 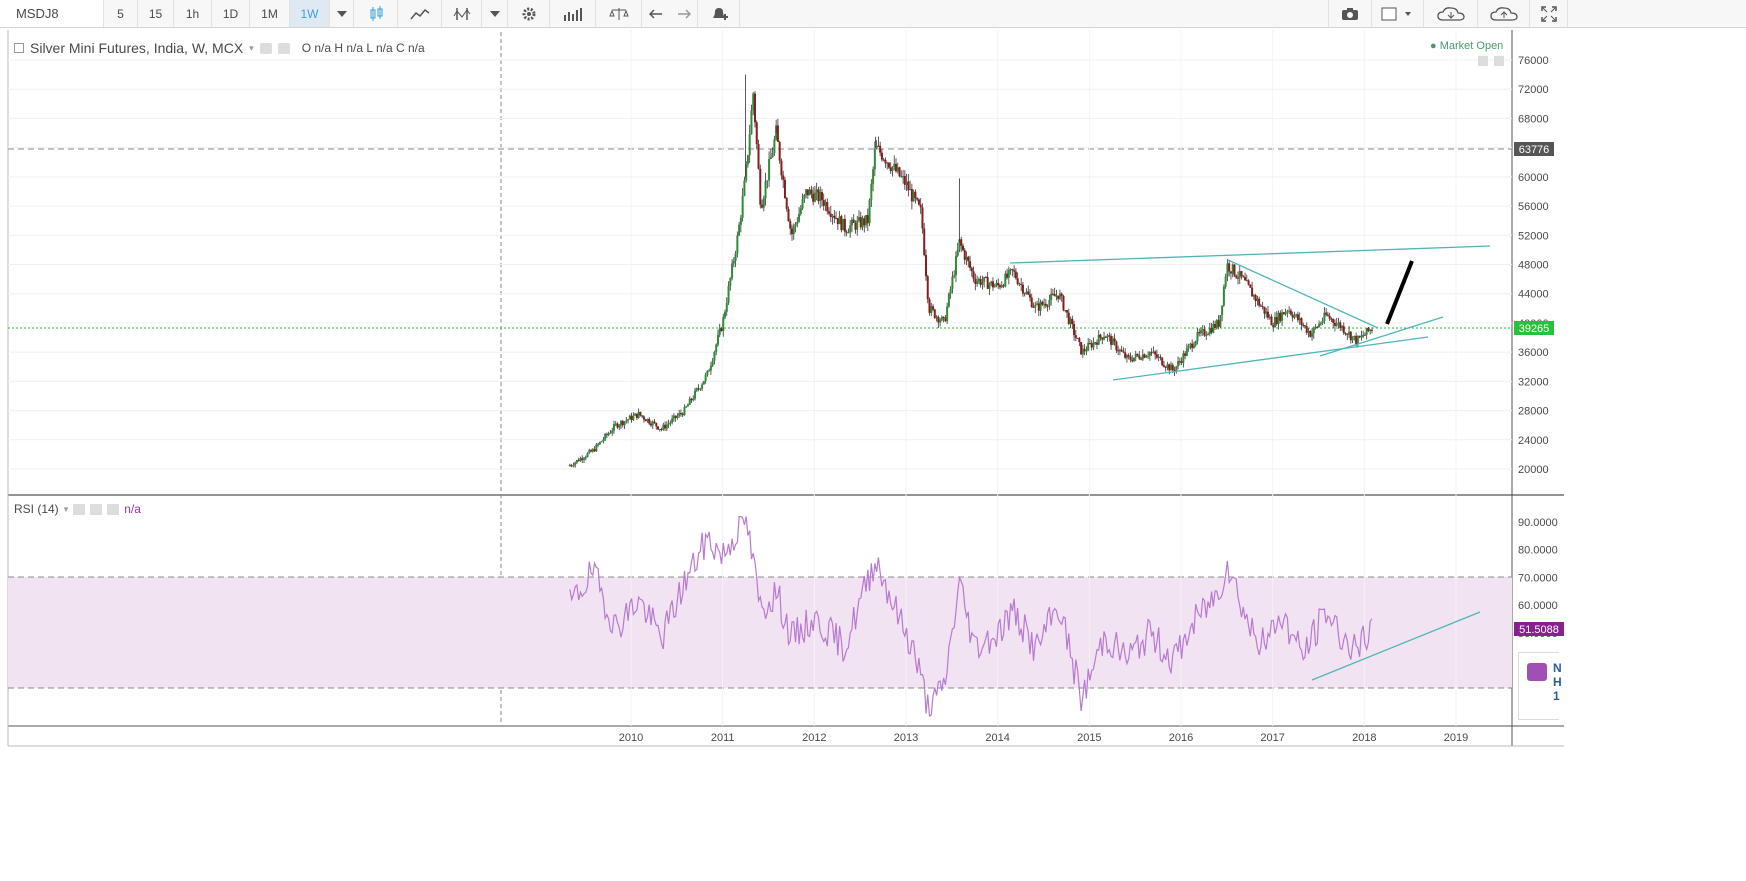 What do you see at coordinates (251, 47) in the screenshot?
I see `legend-dropdown-icon: ▾` at bounding box center [251, 47].